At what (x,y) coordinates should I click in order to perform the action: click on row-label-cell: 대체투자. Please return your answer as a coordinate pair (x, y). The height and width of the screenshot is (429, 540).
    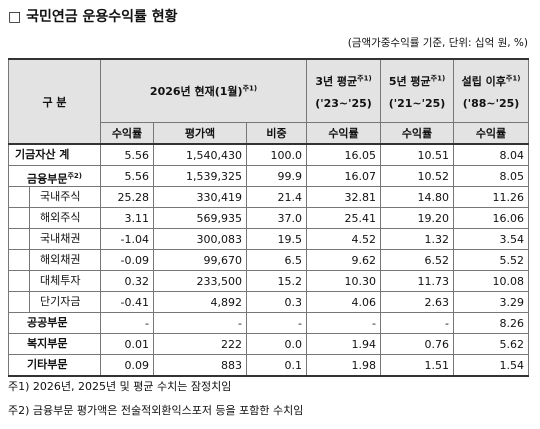
    Looking at the image, I should click on (54, 281).